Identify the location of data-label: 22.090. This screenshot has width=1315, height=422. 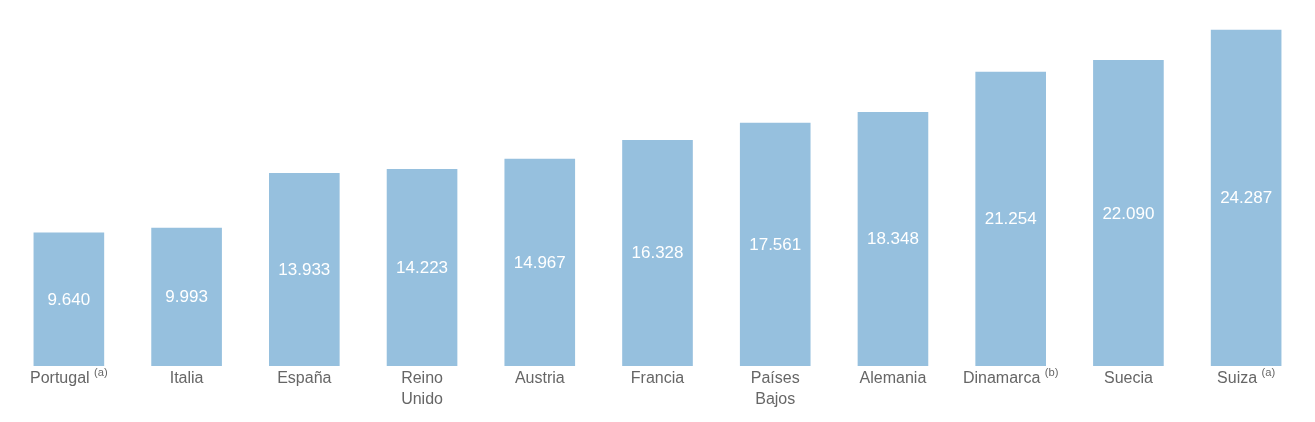
(1128, 213).